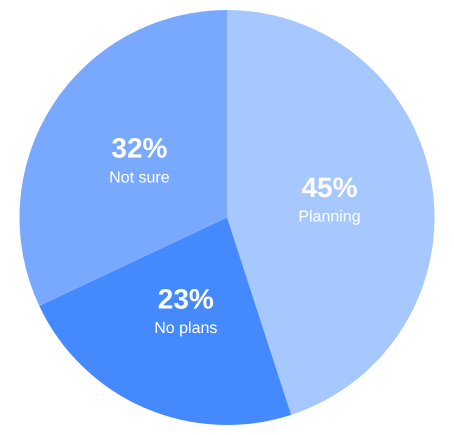 The height and width of the screenshot is (435, 454). I want to click on slice-label: Planning, so click(329, 217).